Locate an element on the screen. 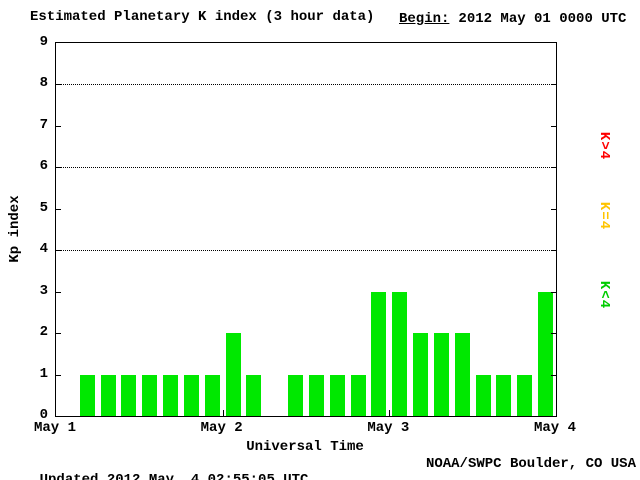 The width and height of the screenshot is (640, 480). y-tick-label: 3 is located at coordinates (43, 290).